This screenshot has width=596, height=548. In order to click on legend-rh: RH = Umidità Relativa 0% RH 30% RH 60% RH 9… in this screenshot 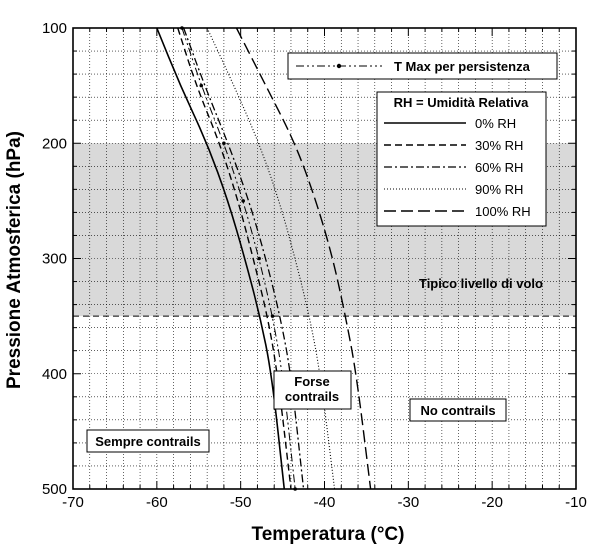, I will do `click(461, 159)`.